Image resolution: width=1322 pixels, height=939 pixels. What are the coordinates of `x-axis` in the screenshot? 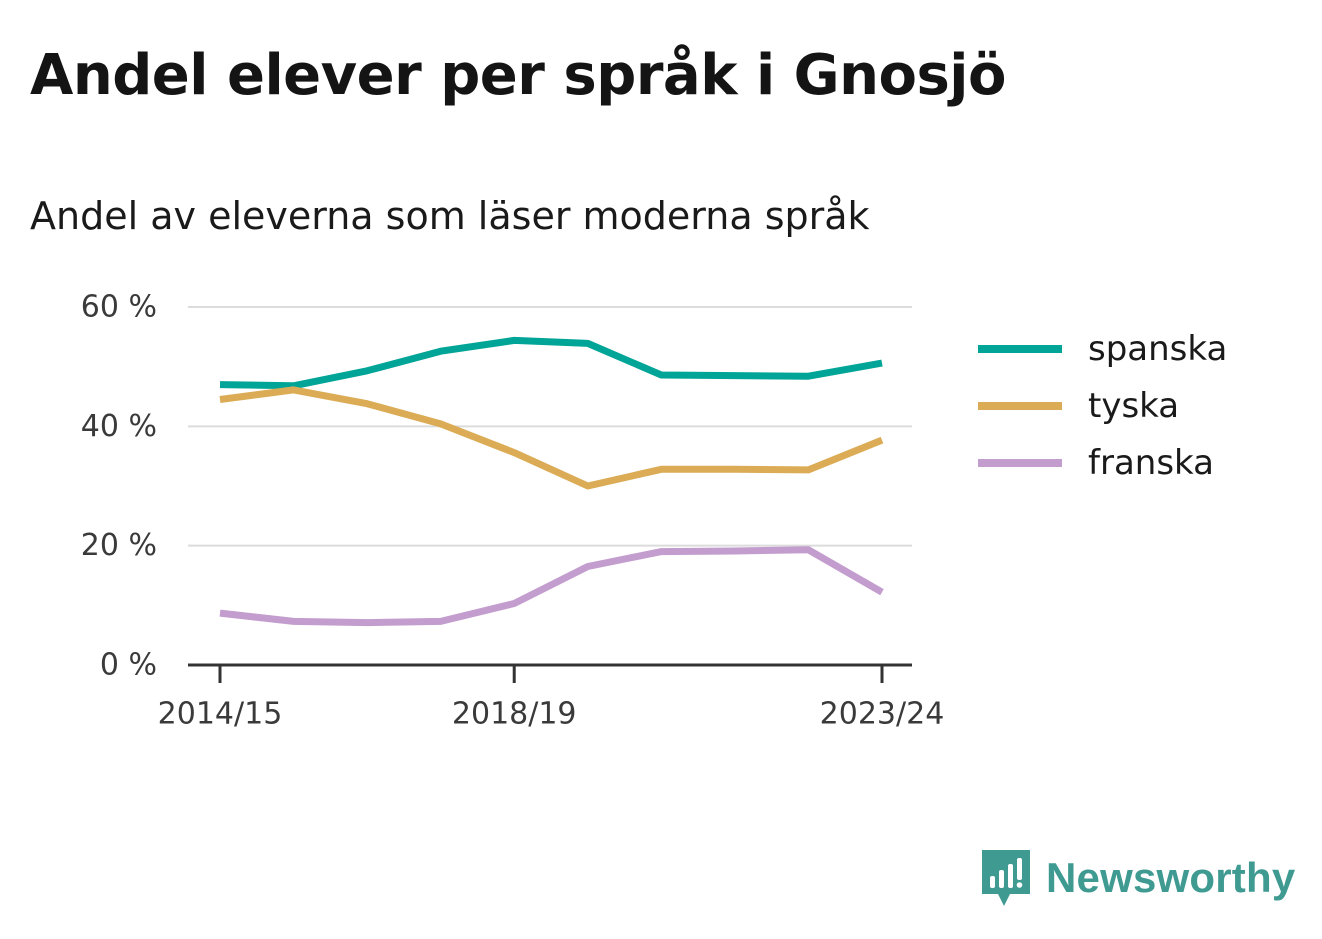 It's located at (550, 673).